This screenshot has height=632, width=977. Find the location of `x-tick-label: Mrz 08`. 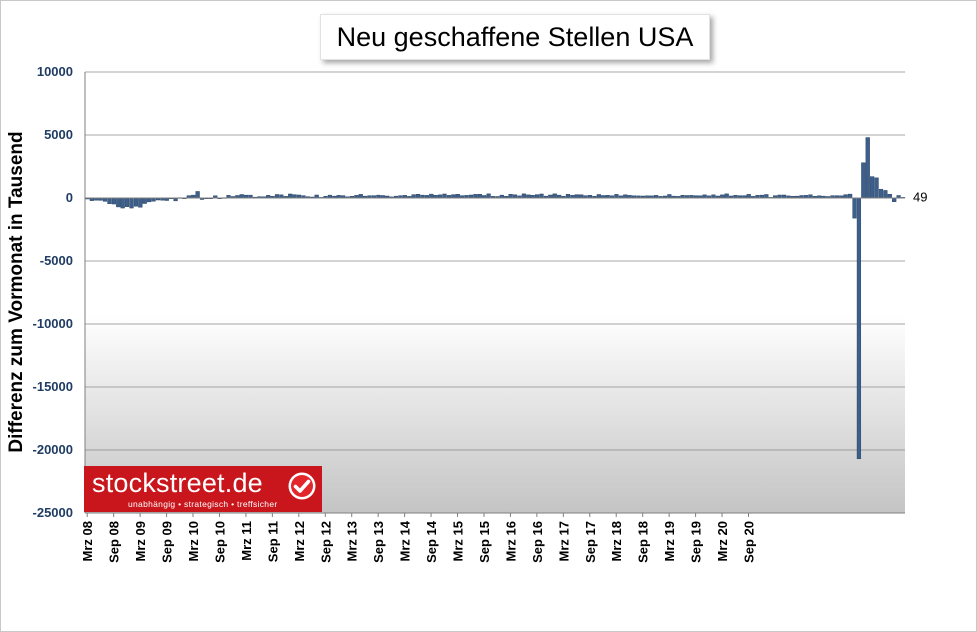

x-tick-label: Mrz 08 is located at coordinates (87, 541).